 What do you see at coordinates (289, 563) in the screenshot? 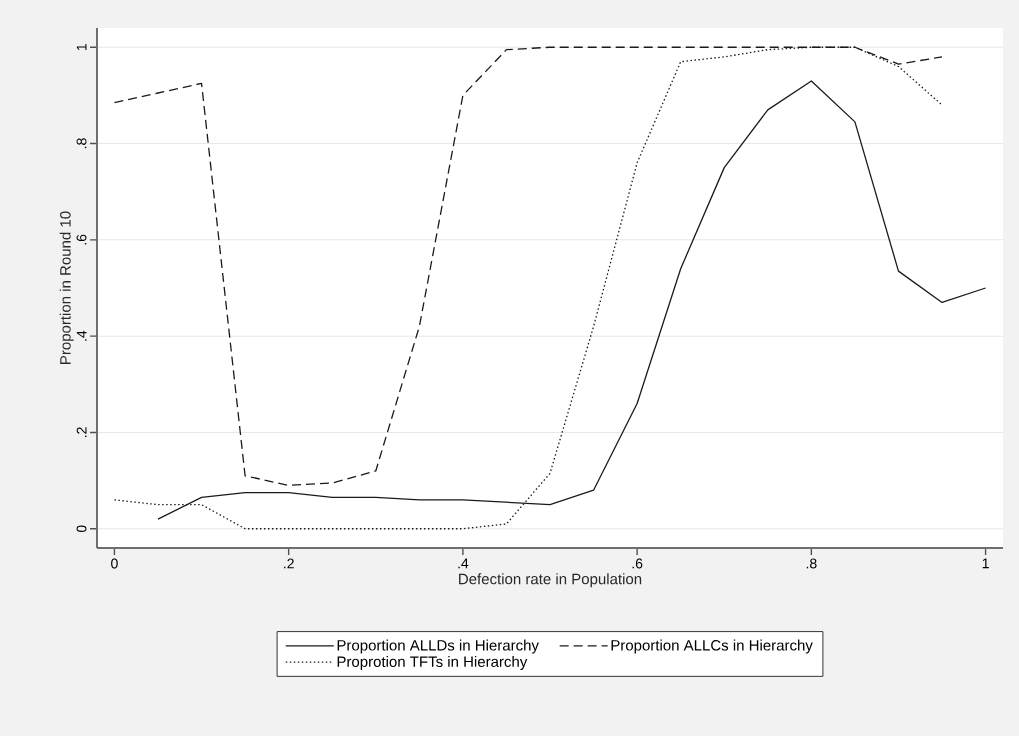
I see `x-tick-label: .2` at bounding box center [289, 563].